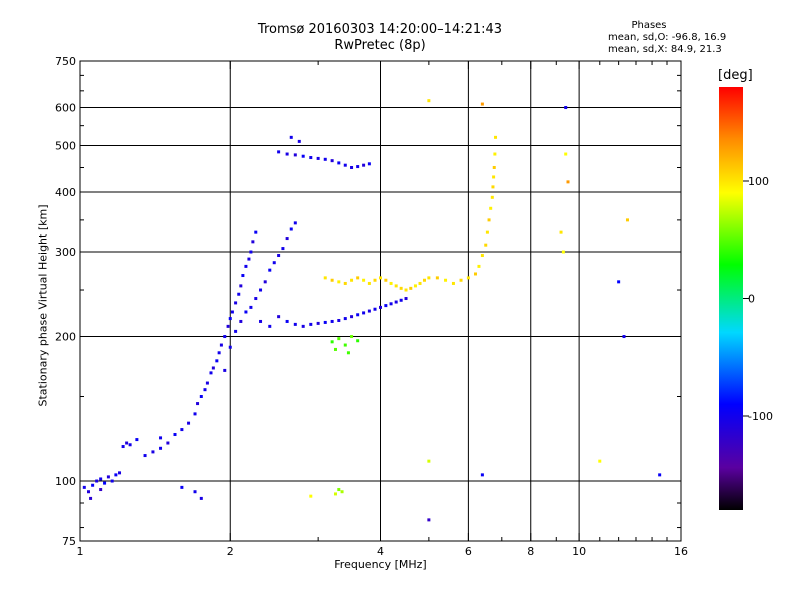 This screenshot has height=600, width=800. Describe the element at coordinates (735, 75) in the screenshot. I see `colorbar-label: [deg]` at that location.